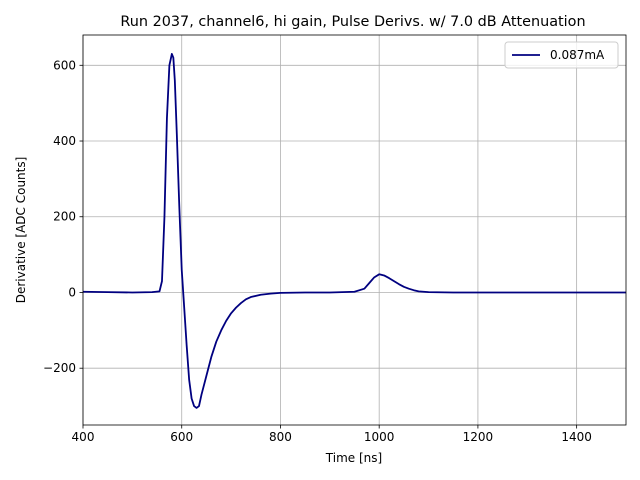 Image resolution: width=640 pixels, height=480 pixels. I want to click on y-axis-label: Derivative [ADC Counts], so click(21, 230).